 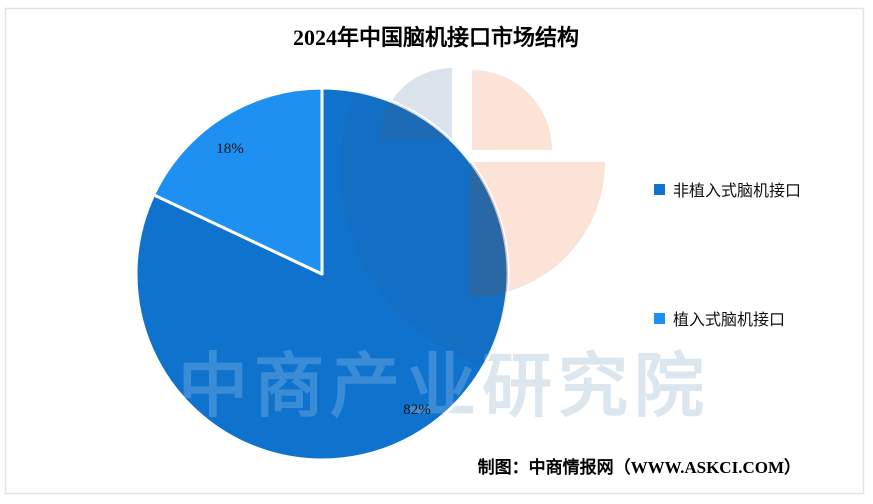 I want to click on chart-title: 2024年中国脑机接口市场结构, so click(x=436, y=37).